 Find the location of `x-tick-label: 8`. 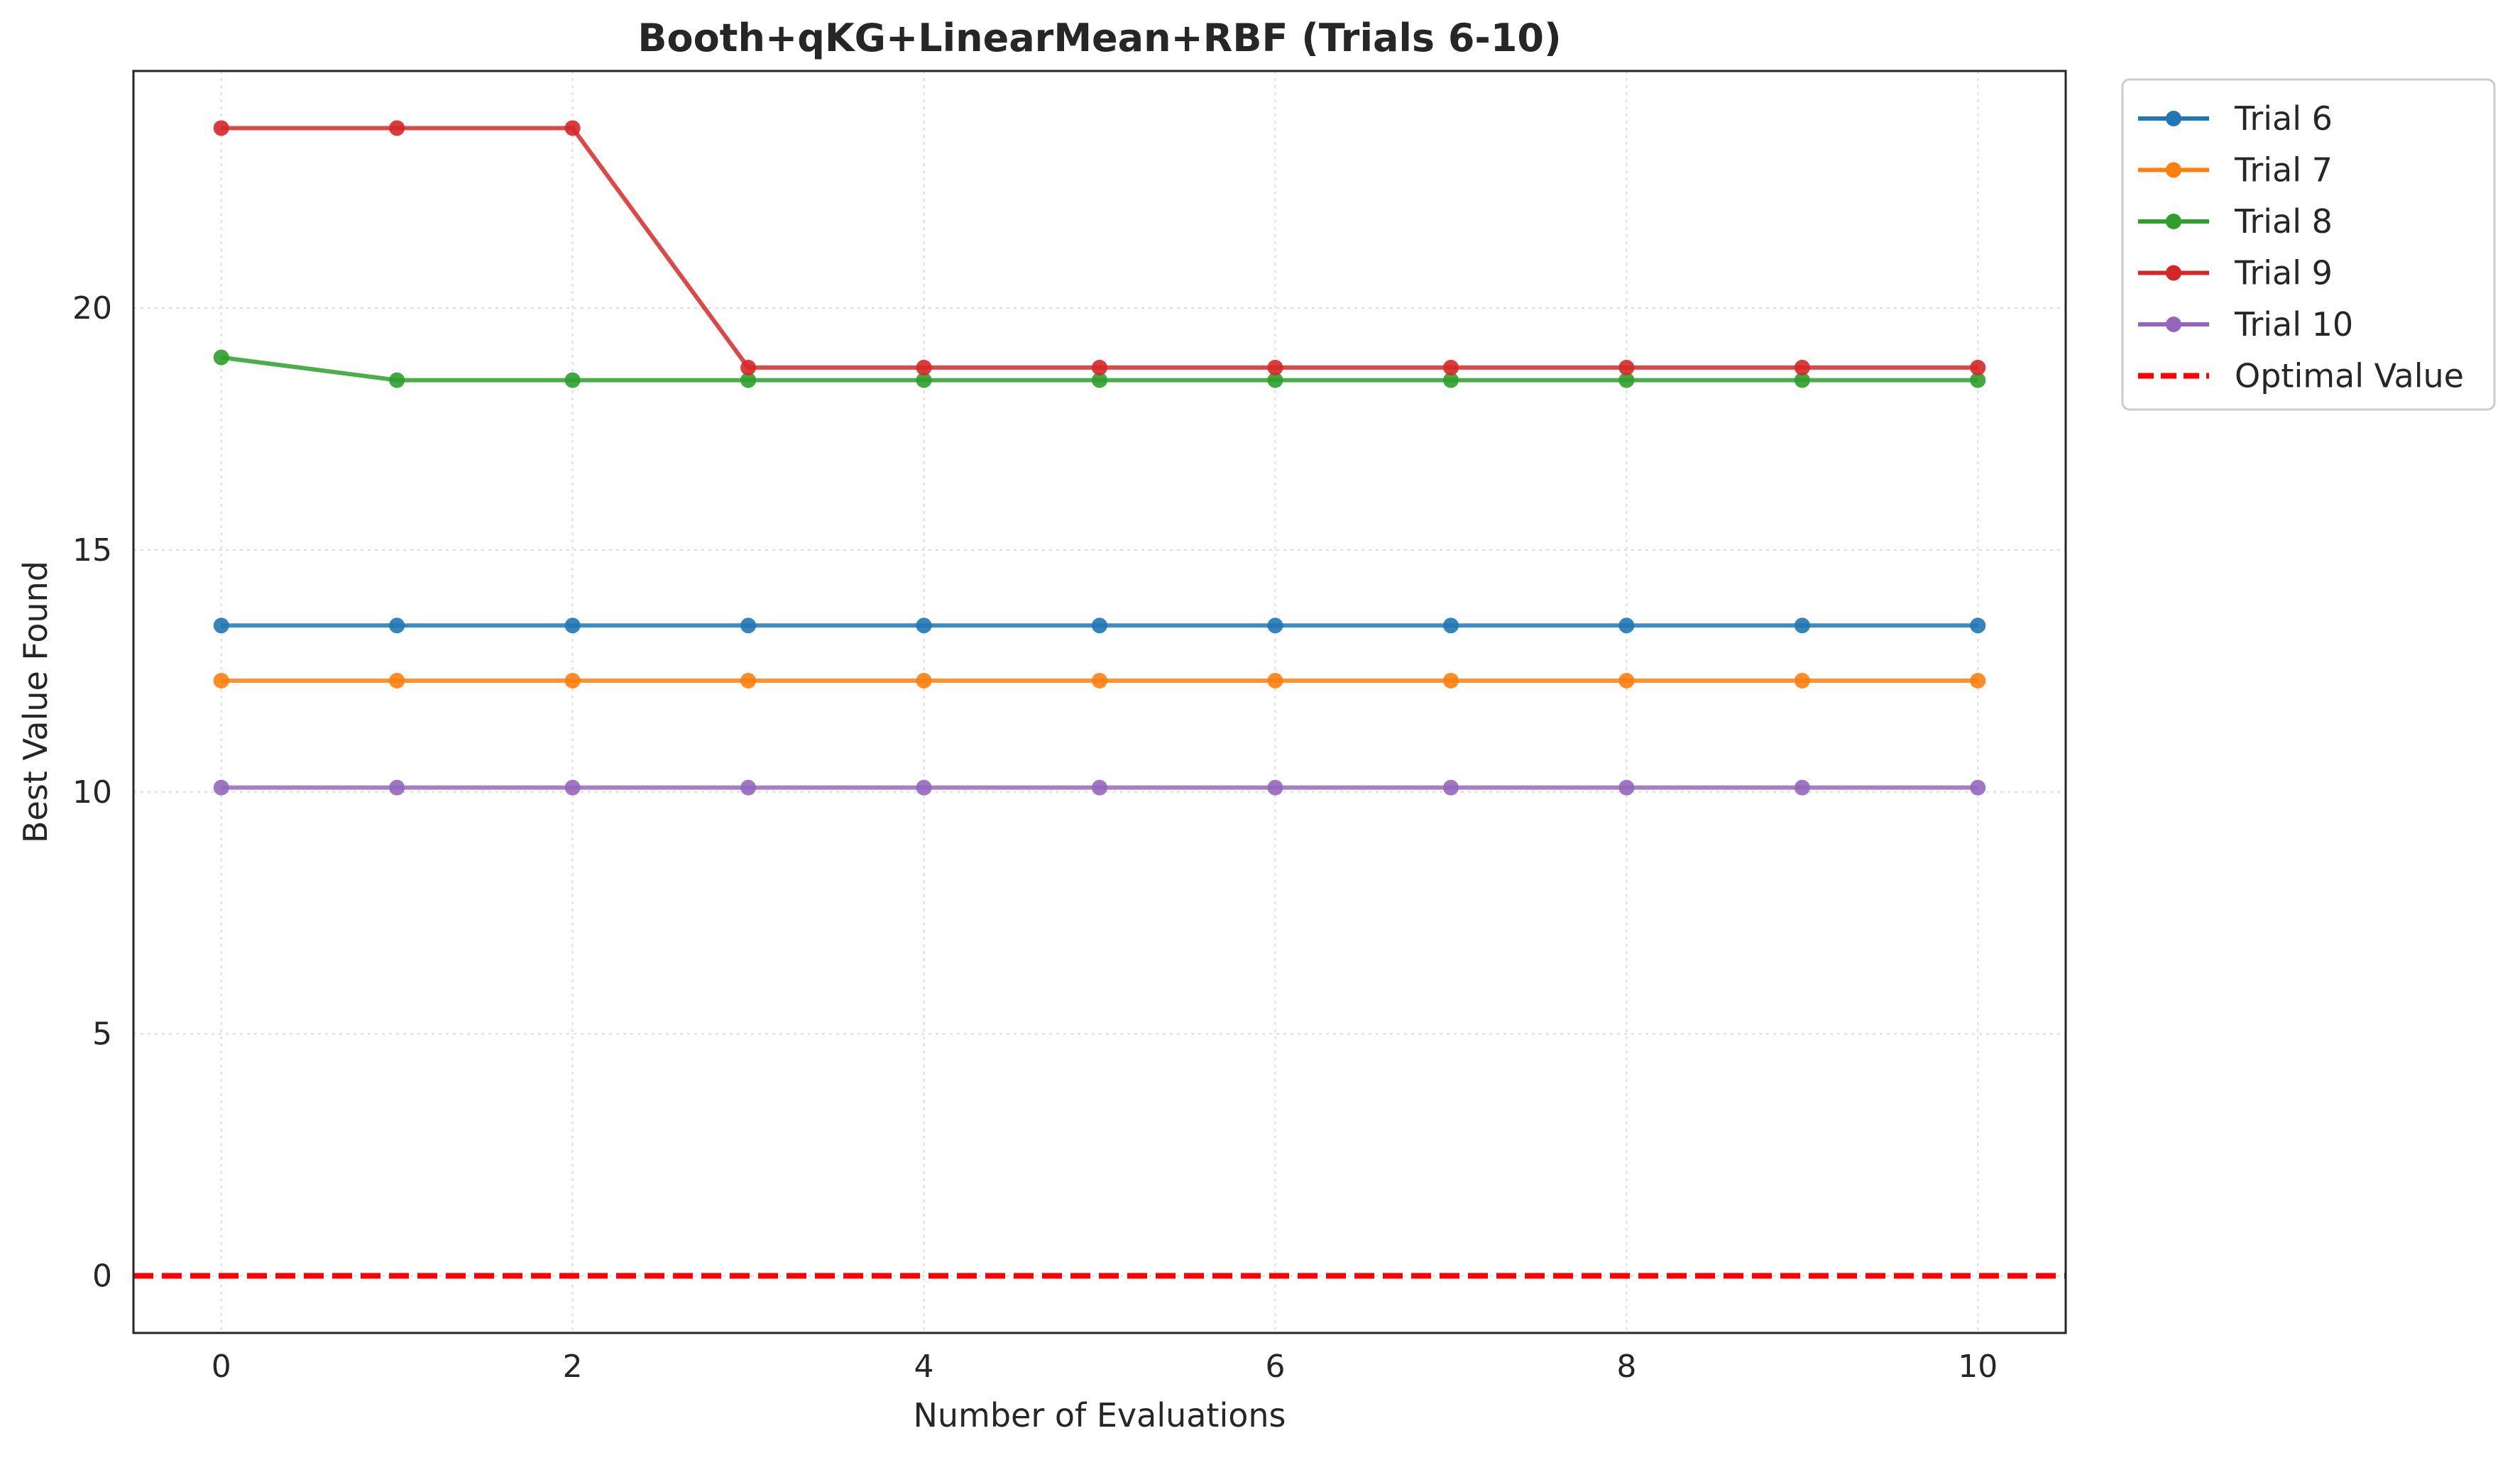

x-tick-label: 8 is located at coordinates (1626, 1367).